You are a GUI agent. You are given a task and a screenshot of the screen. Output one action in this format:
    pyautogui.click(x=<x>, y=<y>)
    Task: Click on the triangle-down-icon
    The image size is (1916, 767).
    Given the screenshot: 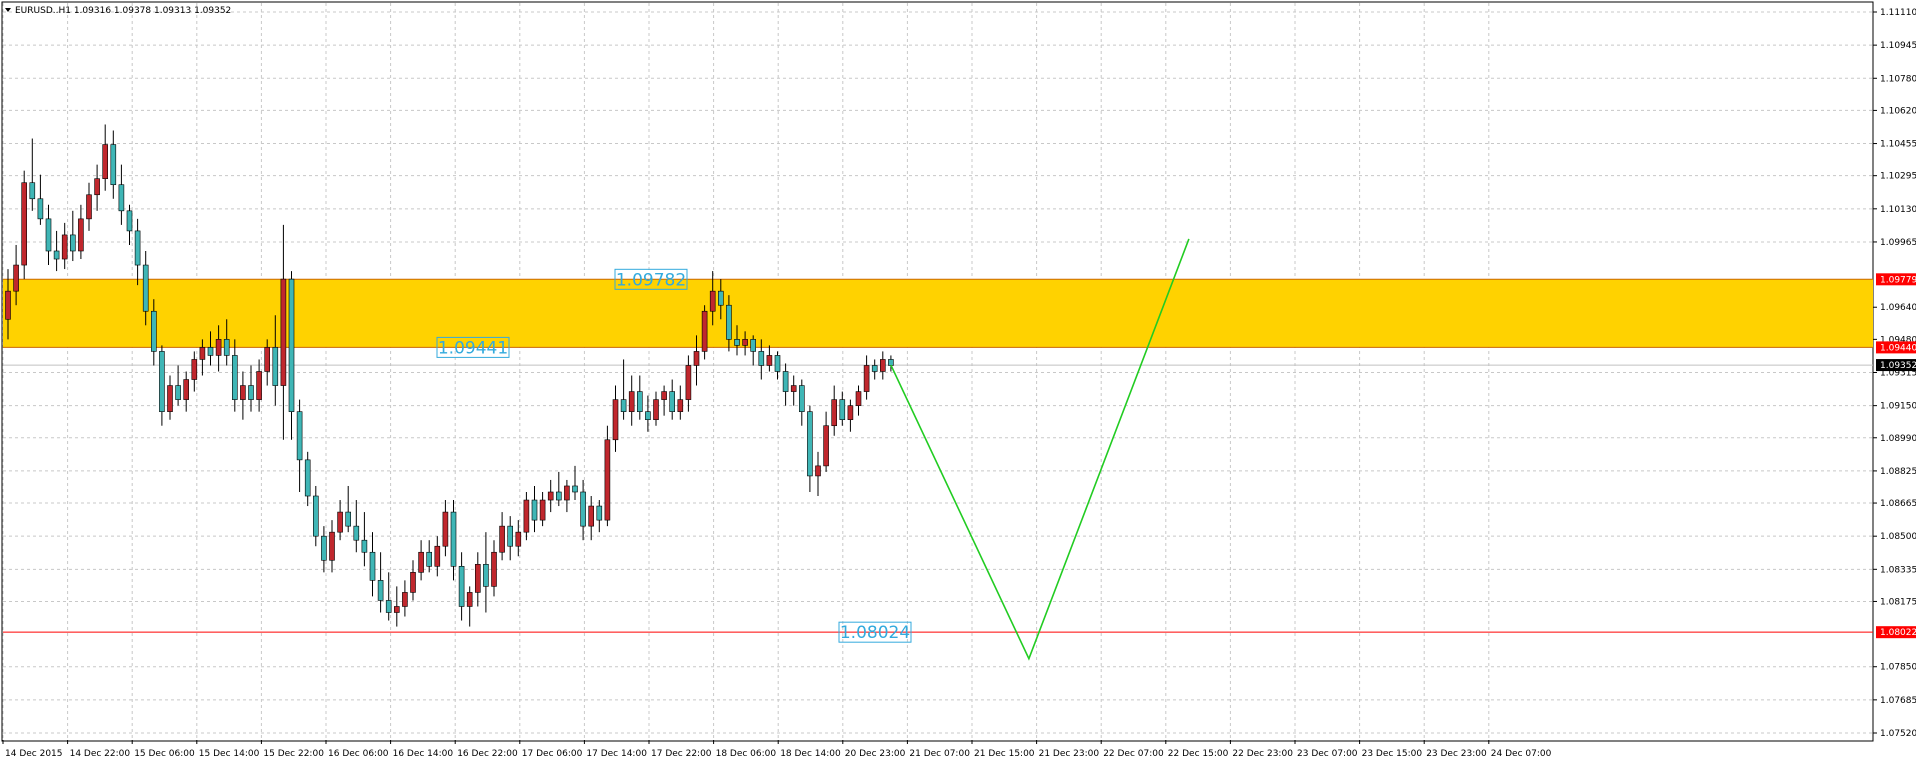 What is the action you would take?
    pyautogui.click(x=8, y=10)
    